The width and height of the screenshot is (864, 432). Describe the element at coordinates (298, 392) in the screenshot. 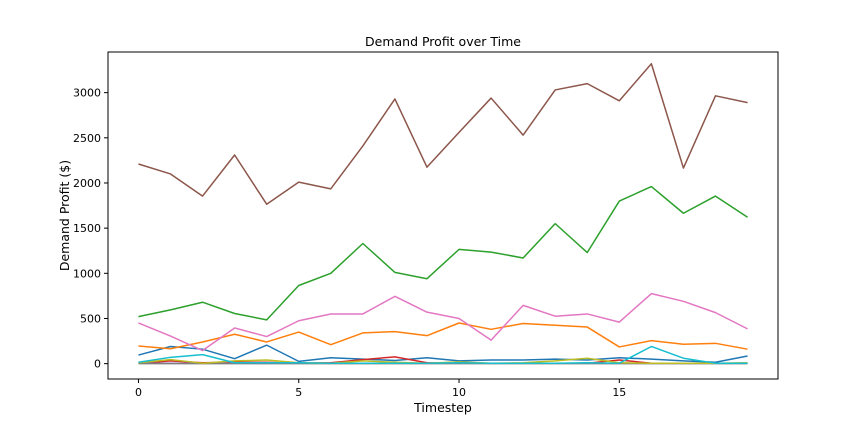

I see `x-tick-label: 5` at that location.